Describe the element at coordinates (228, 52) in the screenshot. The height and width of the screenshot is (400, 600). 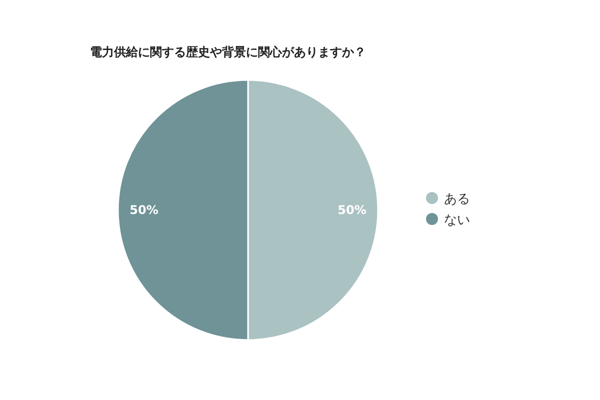
I see `chart-title: 電力供給に関する歴史や背景に関心がありますか？` at that location.